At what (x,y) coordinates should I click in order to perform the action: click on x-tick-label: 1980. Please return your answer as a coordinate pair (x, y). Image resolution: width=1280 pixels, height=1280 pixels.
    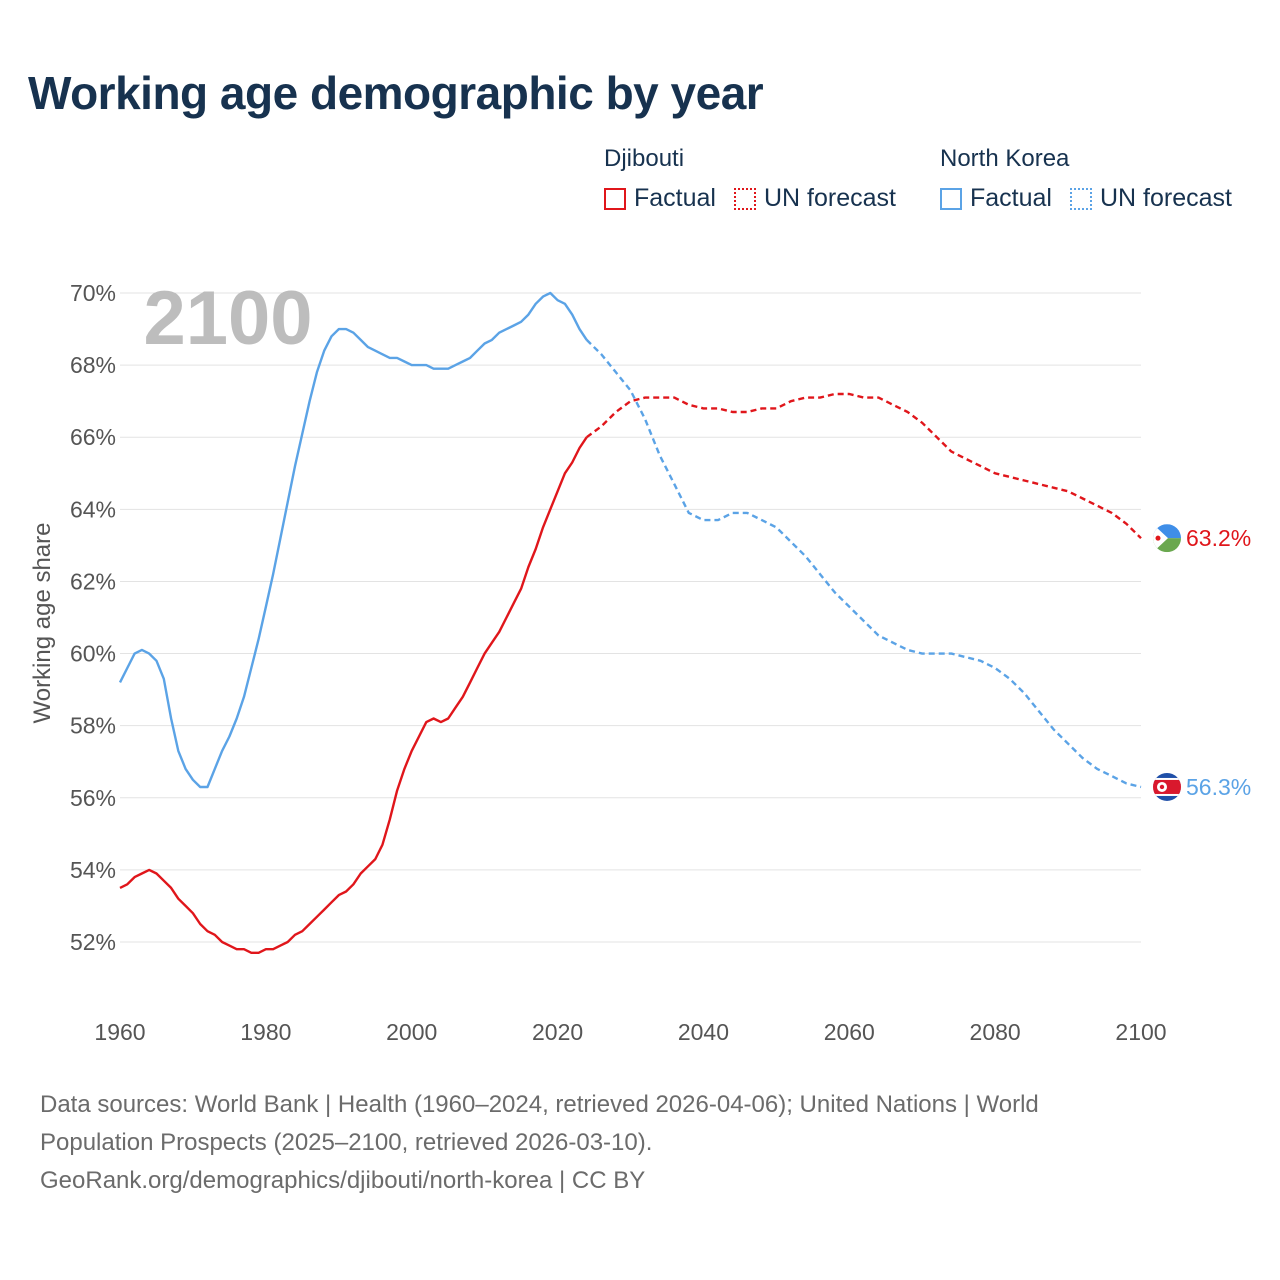
    Looking at the image, I should click on (265, 1032).